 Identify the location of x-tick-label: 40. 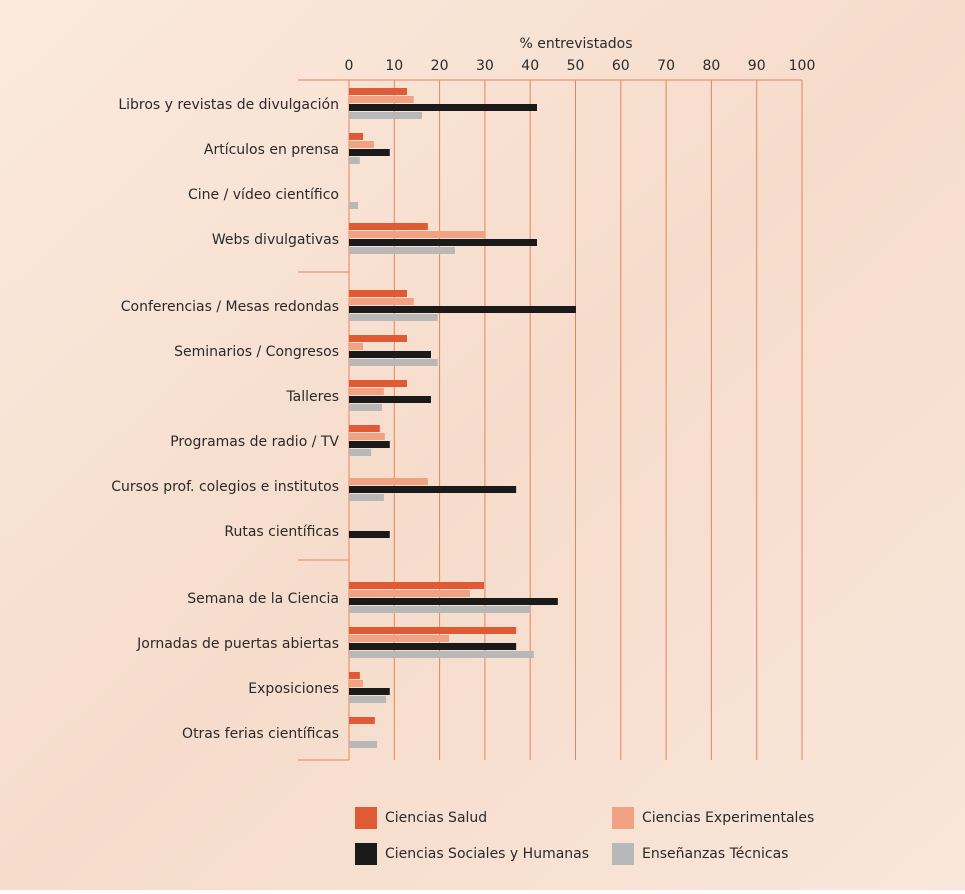
(530, 66).